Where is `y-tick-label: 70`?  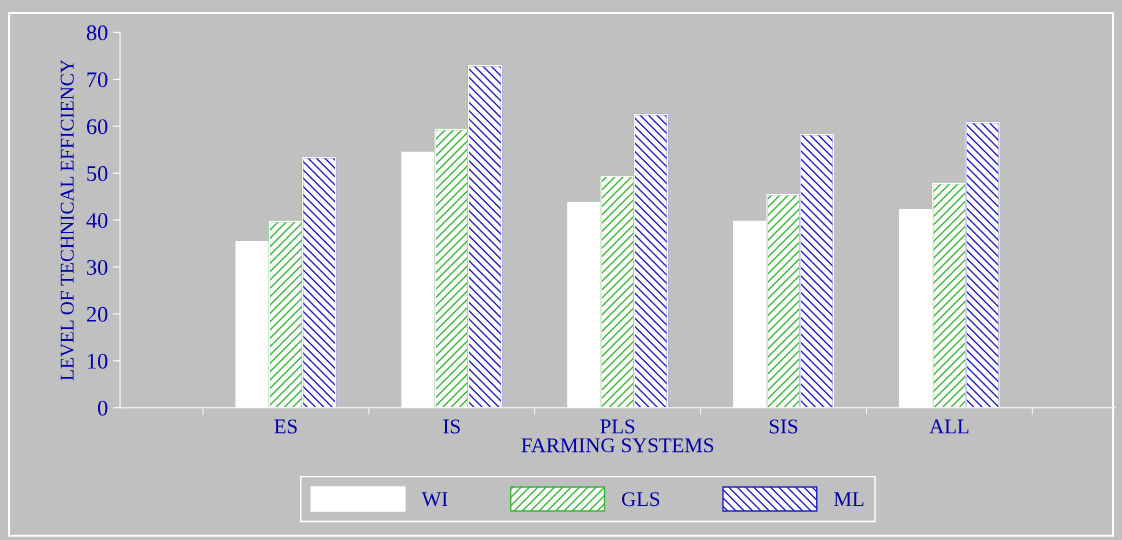
y-tick-label: 70 is located at coordinates (97, 80).